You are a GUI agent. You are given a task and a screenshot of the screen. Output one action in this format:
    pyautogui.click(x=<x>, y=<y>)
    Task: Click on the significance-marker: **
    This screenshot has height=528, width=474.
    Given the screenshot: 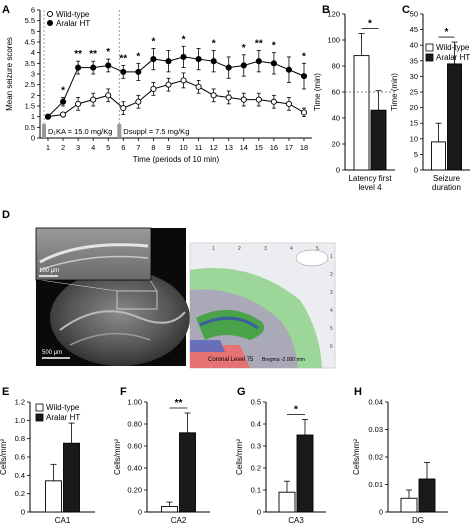 What is the action you would take?
    pyautogui.click(x=123, y=58)
    